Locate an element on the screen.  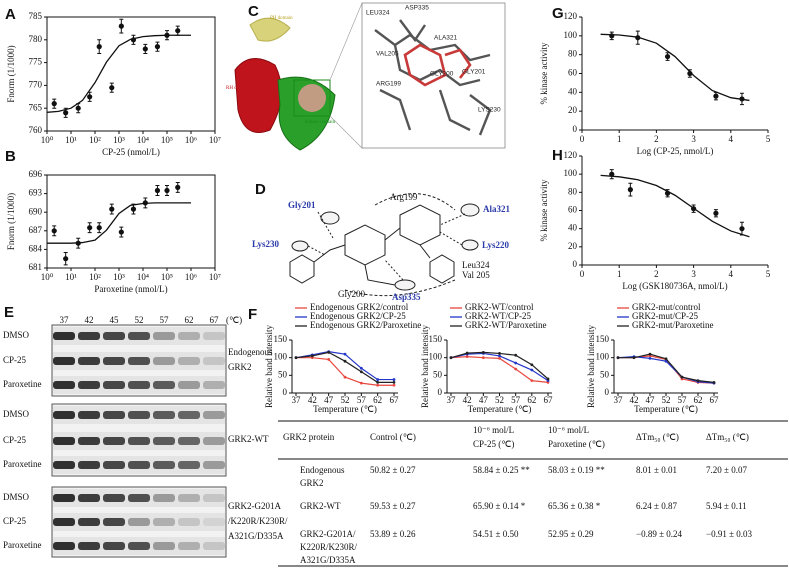
x-tick-label: 67 is located at coordinates (715, 400).